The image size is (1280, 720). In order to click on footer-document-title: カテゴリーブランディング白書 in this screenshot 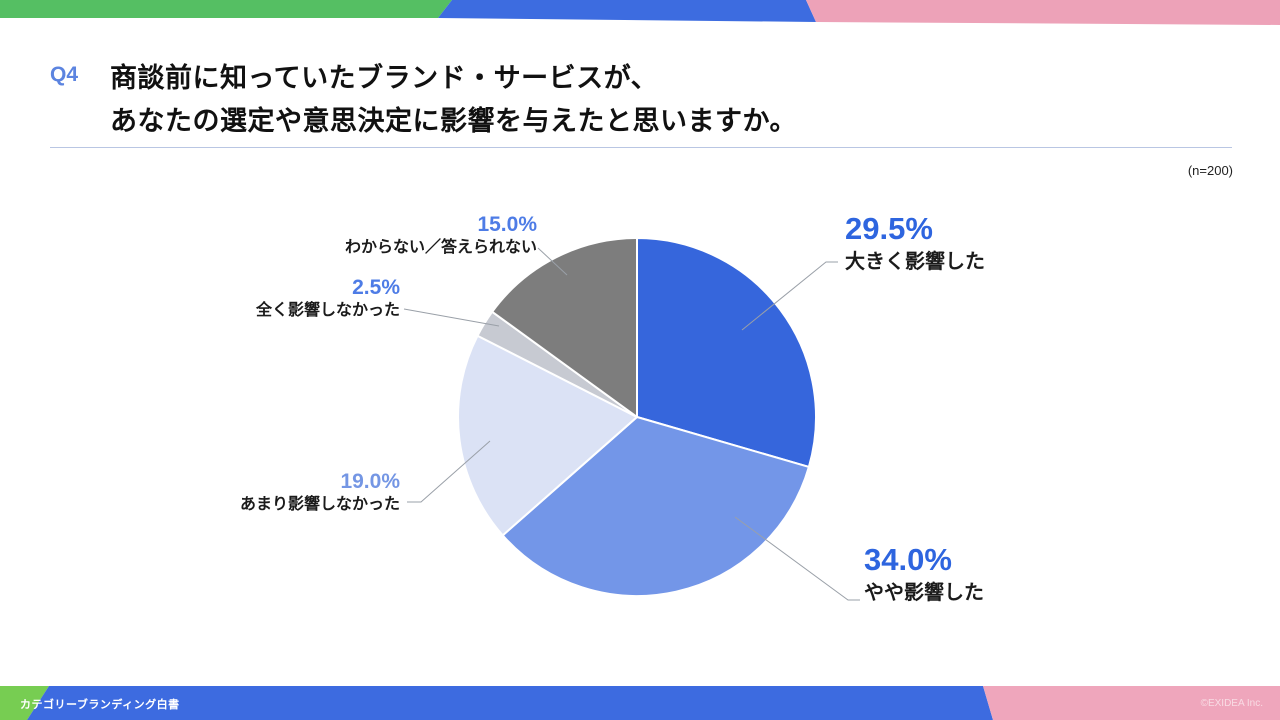, I will do `click(100, 705)`.